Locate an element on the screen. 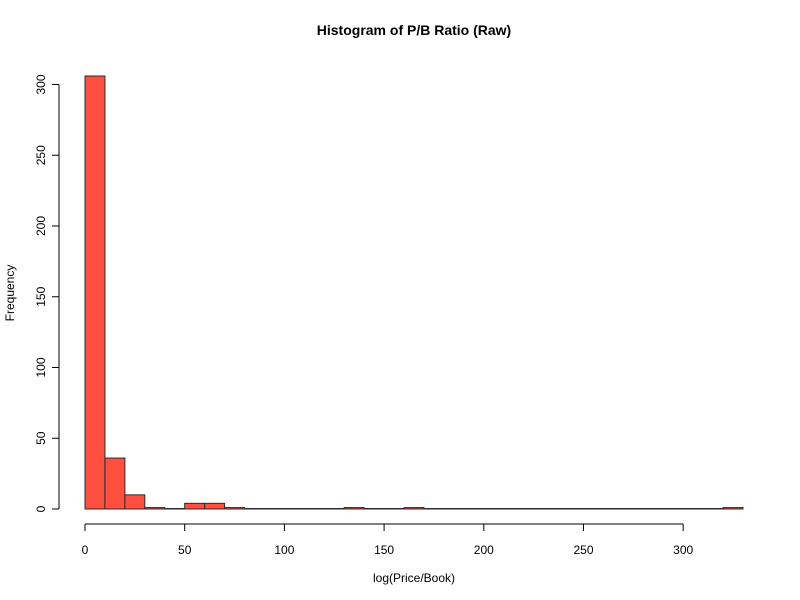 This screenshot has width=800, height=600. x-tick-label: 250 is located at coordinates (583, 550).